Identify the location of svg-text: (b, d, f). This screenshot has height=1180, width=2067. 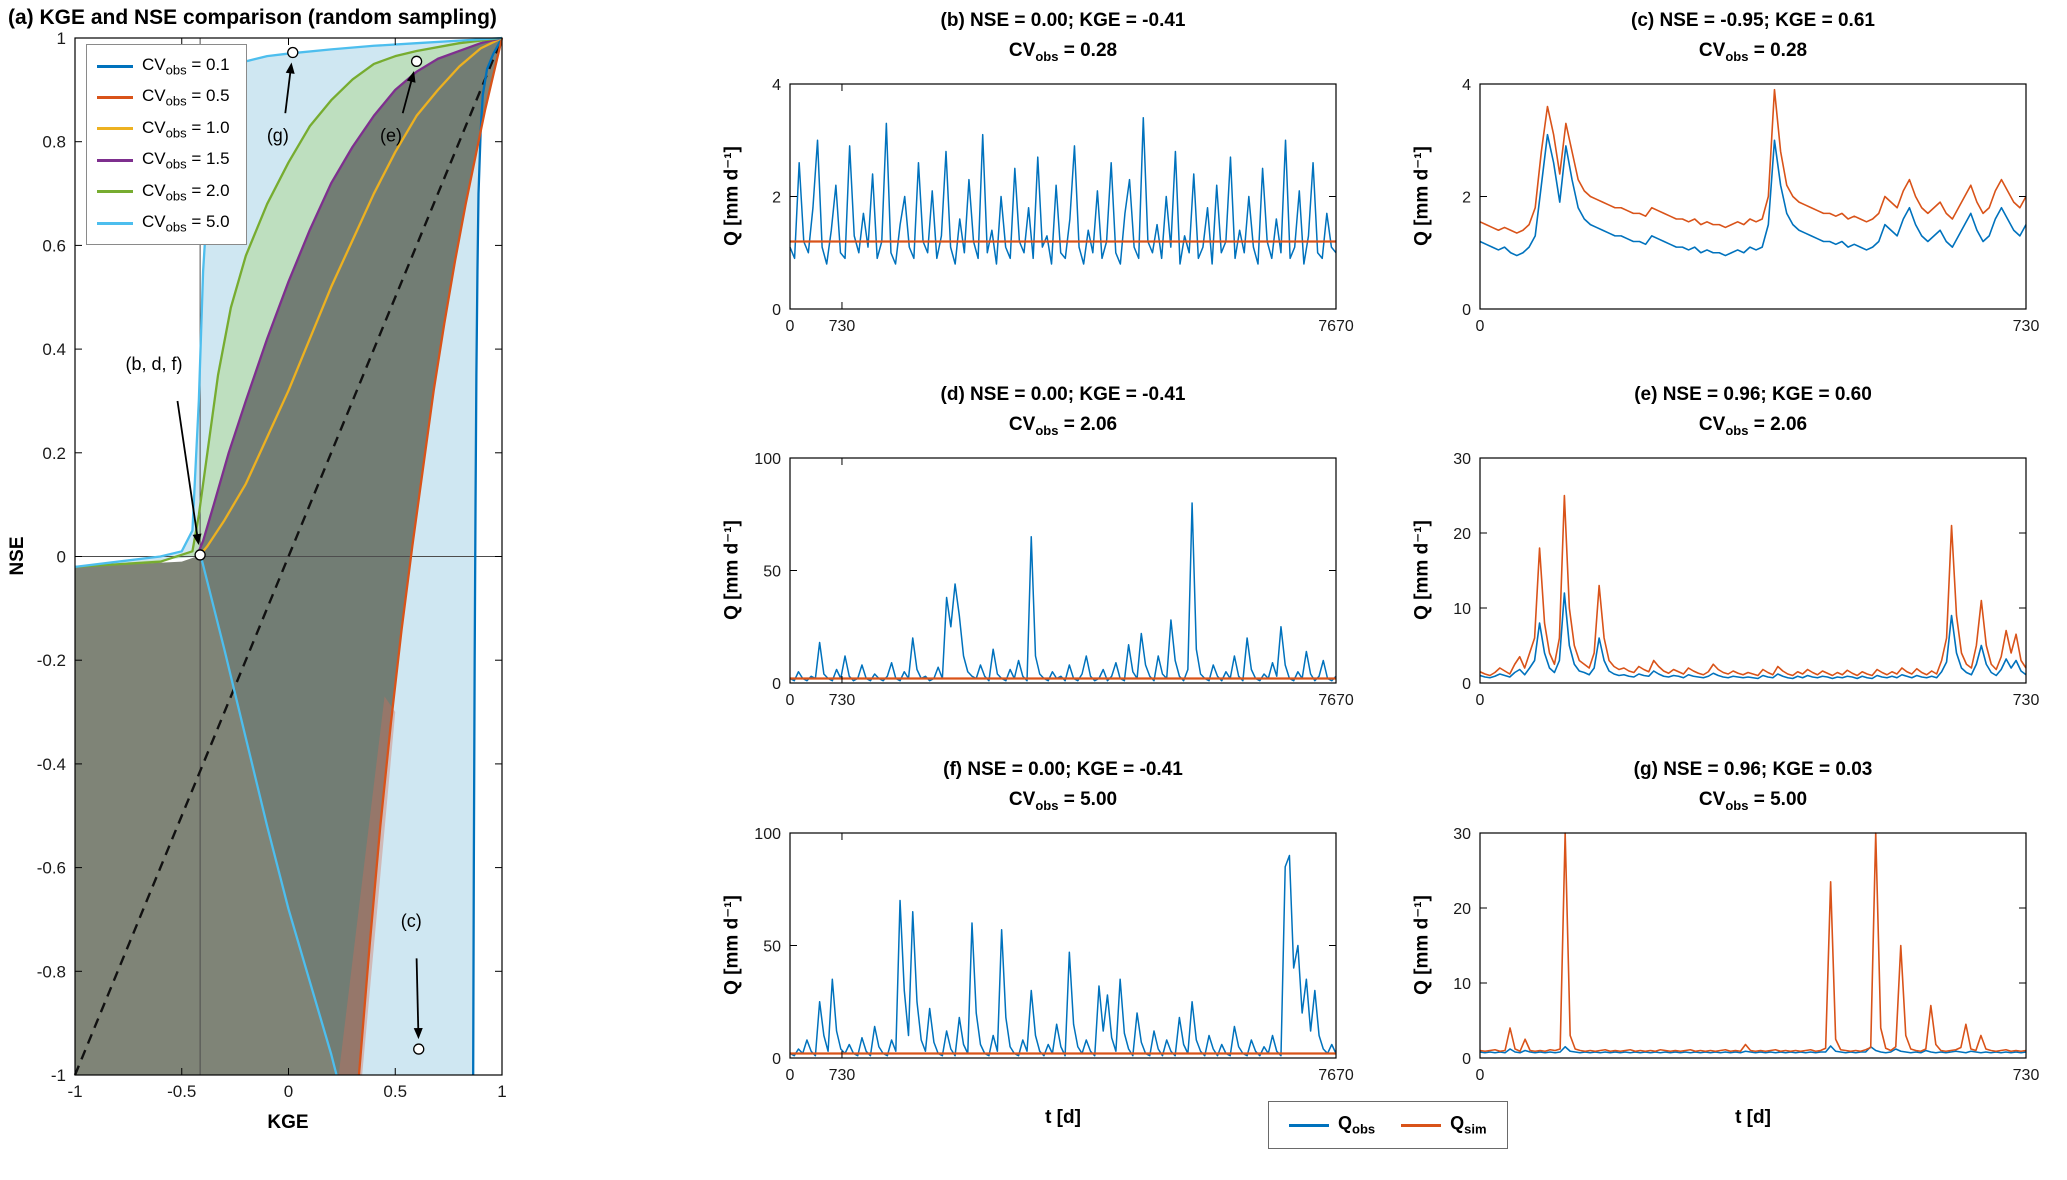
(153, 364).